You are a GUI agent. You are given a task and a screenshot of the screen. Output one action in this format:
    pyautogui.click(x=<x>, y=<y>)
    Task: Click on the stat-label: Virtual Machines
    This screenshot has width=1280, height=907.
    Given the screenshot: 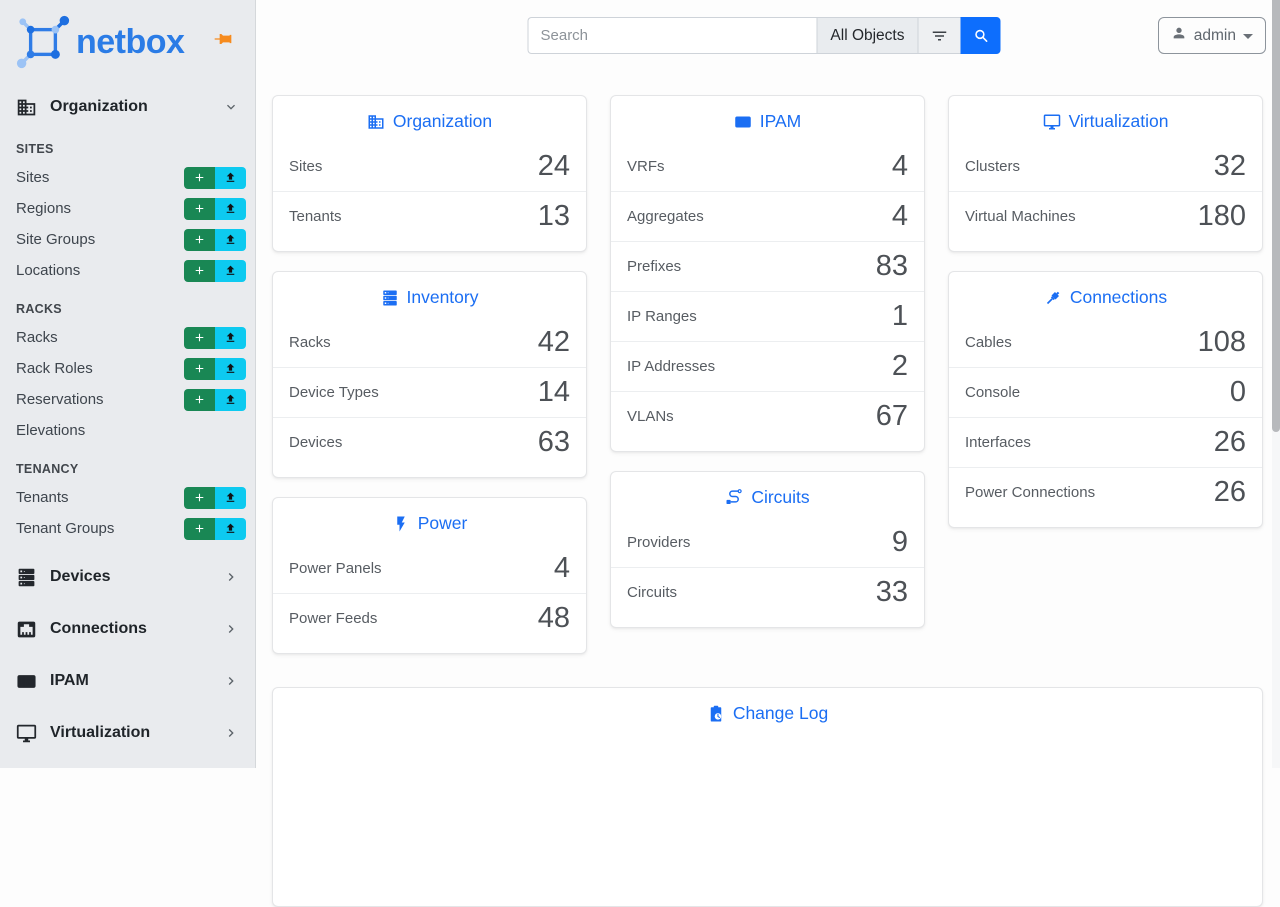 What is the action you would take?
    pyautogui.click(x=1020, y=216)
    